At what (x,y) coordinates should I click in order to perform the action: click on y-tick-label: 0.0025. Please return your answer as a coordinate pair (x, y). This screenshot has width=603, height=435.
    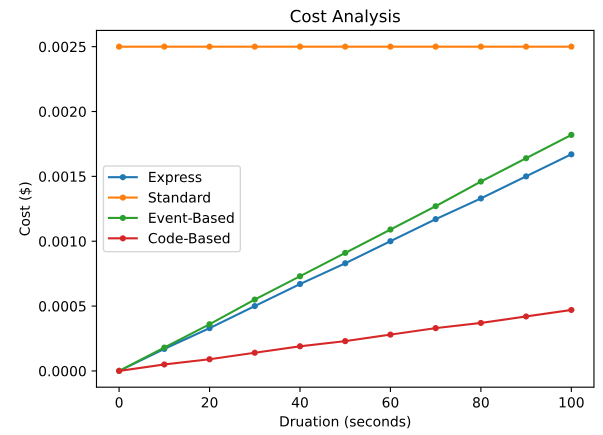
    Looking at the image, I should click on (62, 47).